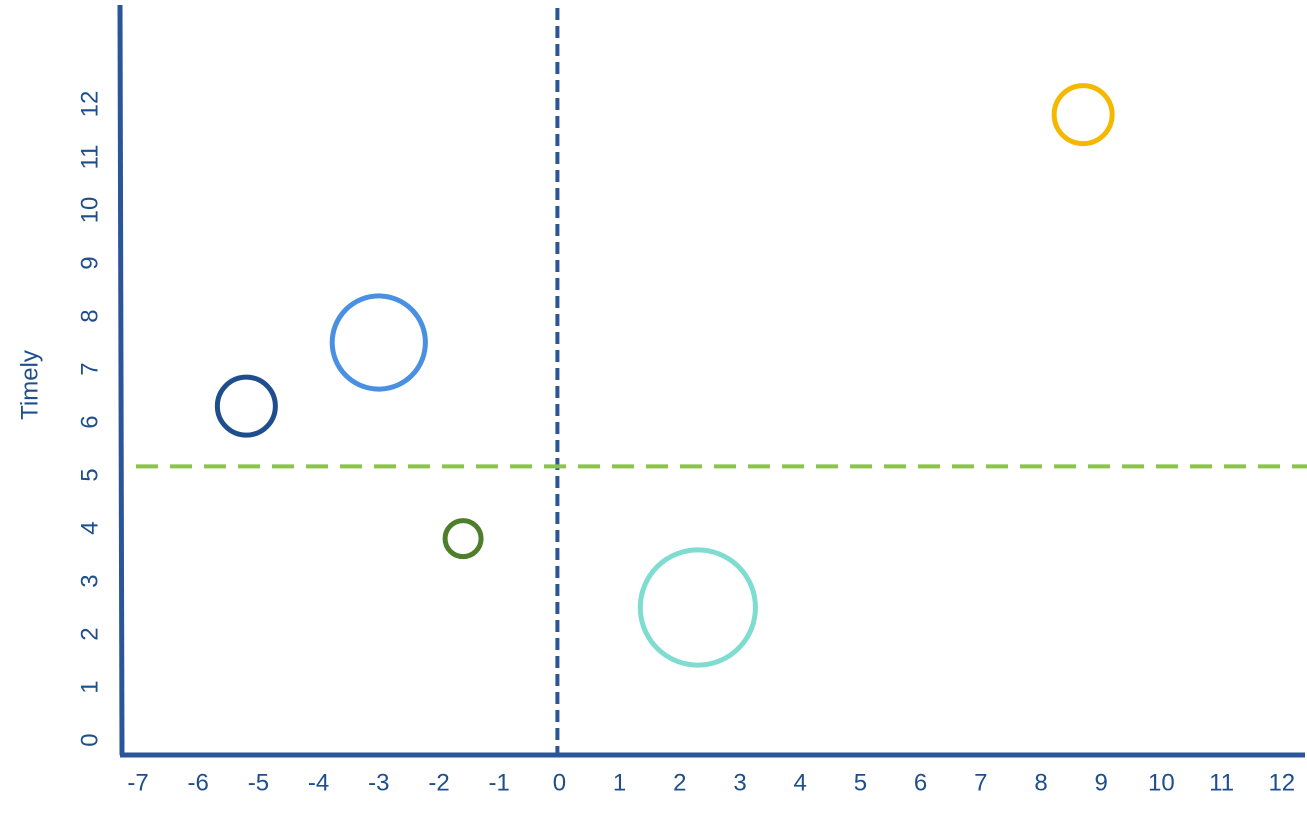 Image resolution: width=1307 pixels, height=817 pixels. What do you see at coordinates (619, 783) in the screenshot?
I see `x-tick-label: 1` at bounding box center [619, 783].